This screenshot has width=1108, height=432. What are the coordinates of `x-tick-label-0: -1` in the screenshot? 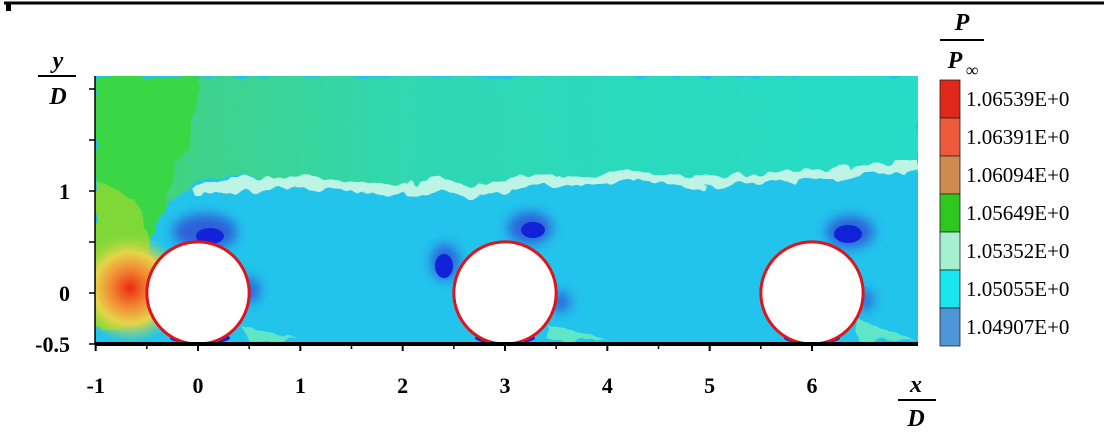 It's located at (96, 385).